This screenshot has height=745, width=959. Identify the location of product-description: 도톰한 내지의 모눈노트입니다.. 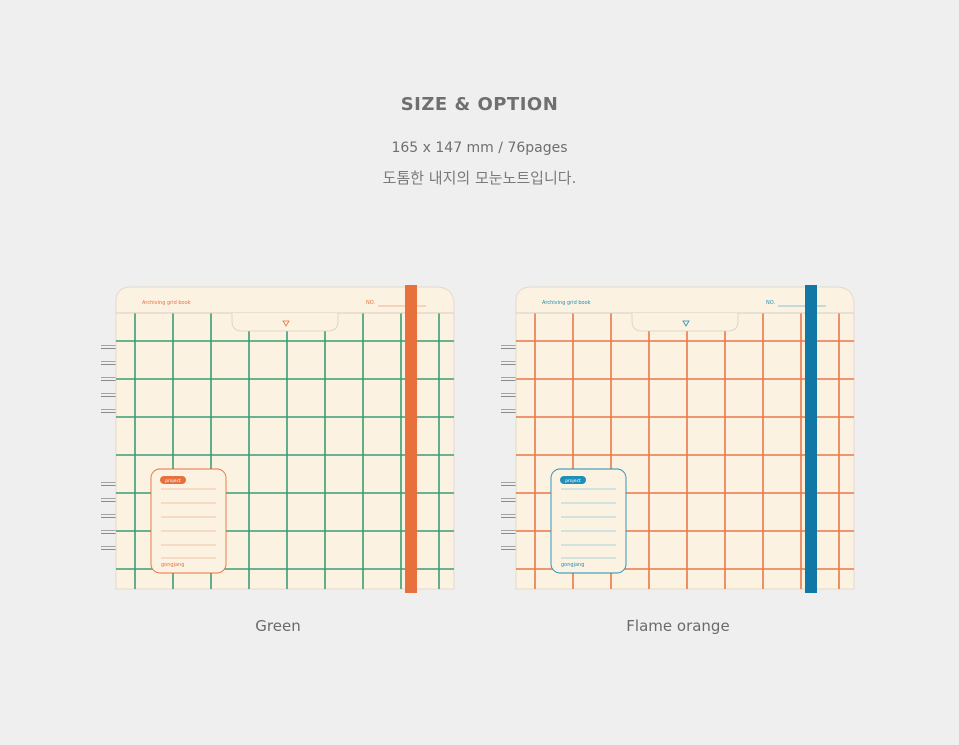
(479, 178).